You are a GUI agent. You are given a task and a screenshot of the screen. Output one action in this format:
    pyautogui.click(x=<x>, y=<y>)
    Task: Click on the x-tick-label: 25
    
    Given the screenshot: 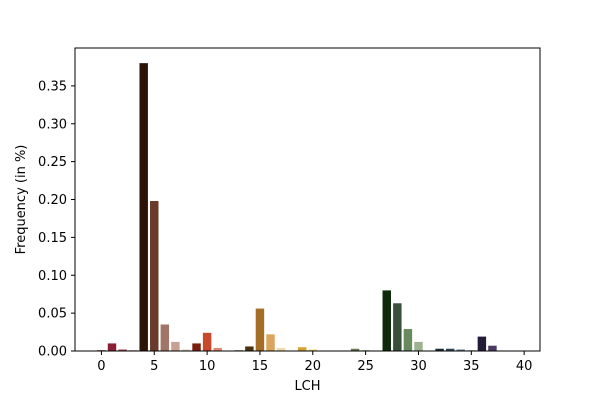 What is the action you would take?
    pyautogui.click(x=365, y=366)
    